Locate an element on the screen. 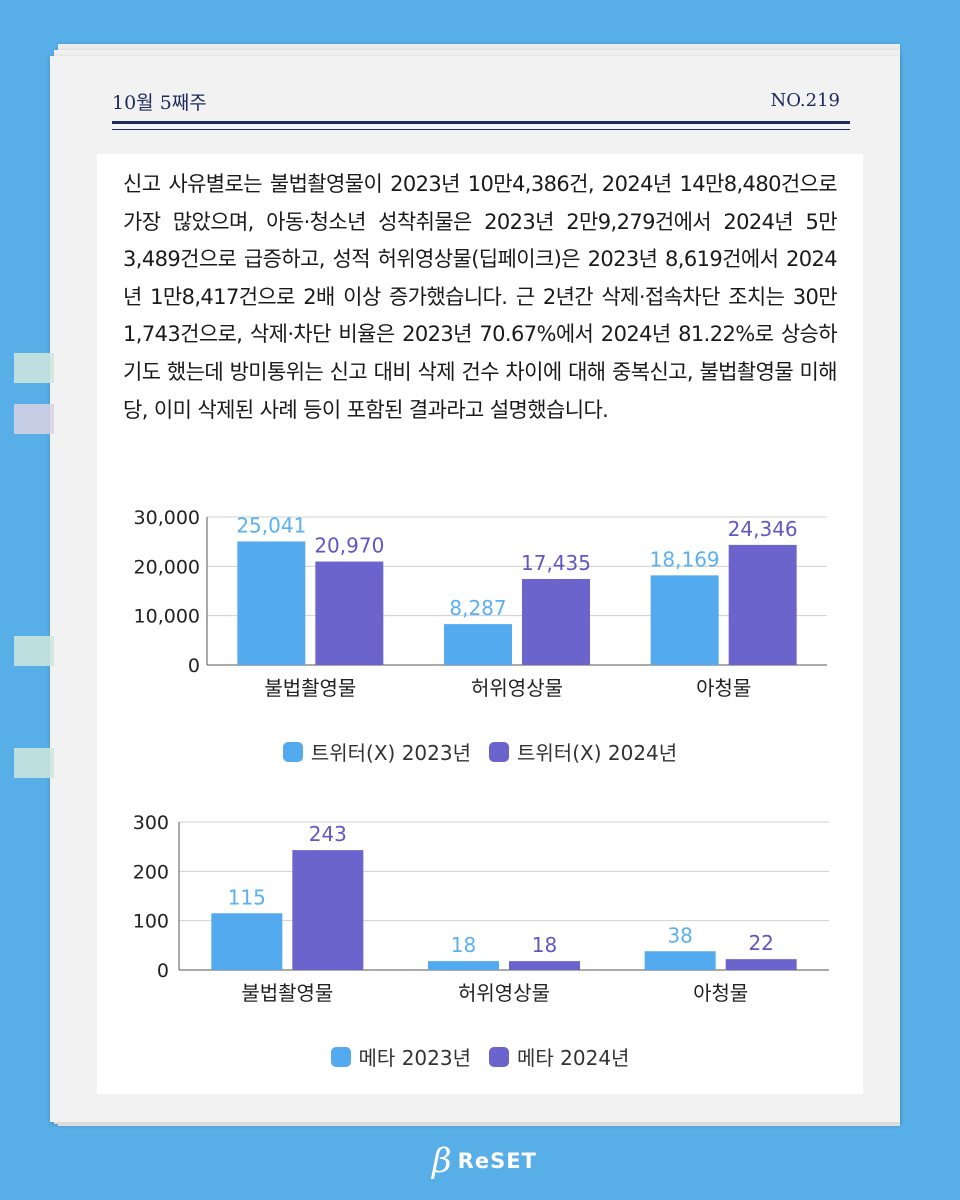 This screenshot has height=1200, width=960. y-tick-label: 10,000 is located at coordinates (167, 617).